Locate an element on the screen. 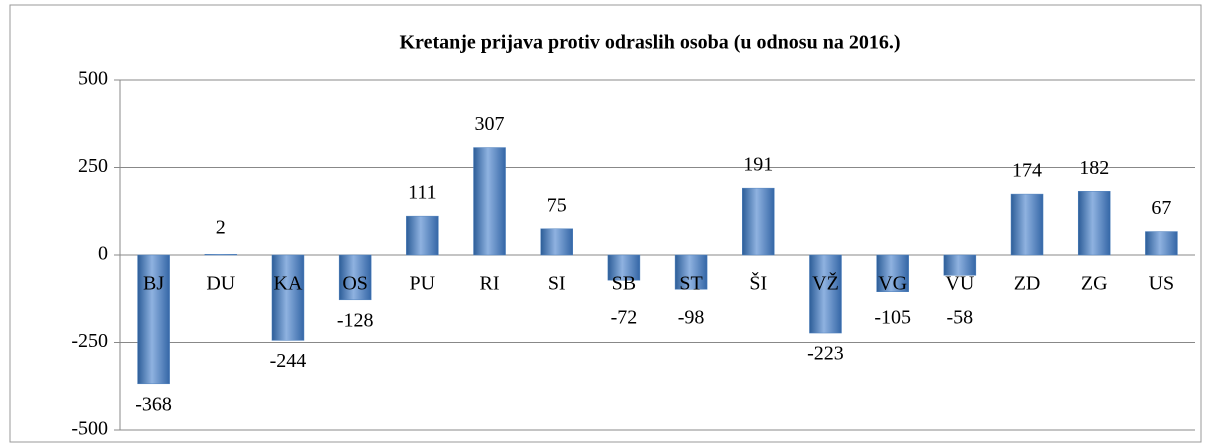  y-tick-label: 500 is located at coordinates (93, 79).